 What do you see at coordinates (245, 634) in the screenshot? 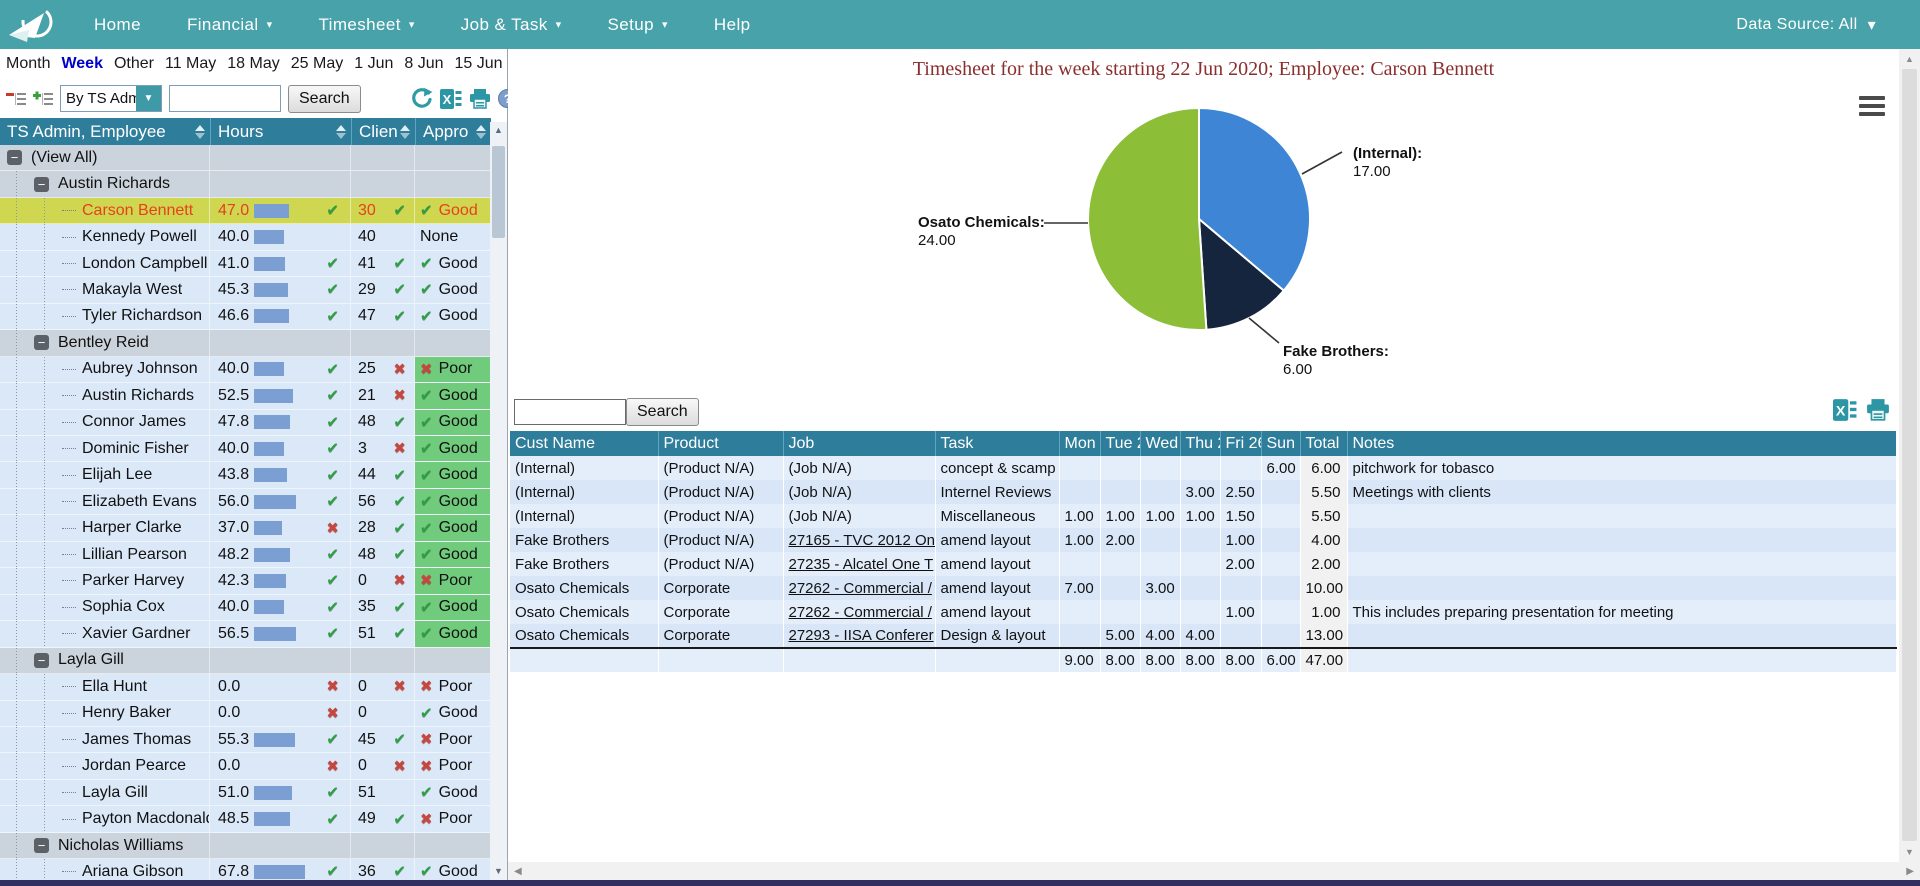
I see `employee-row: Xavier Gardner 56.5 ✔ 51 ✔ ✔ Good` at bounding box center [245, 634].